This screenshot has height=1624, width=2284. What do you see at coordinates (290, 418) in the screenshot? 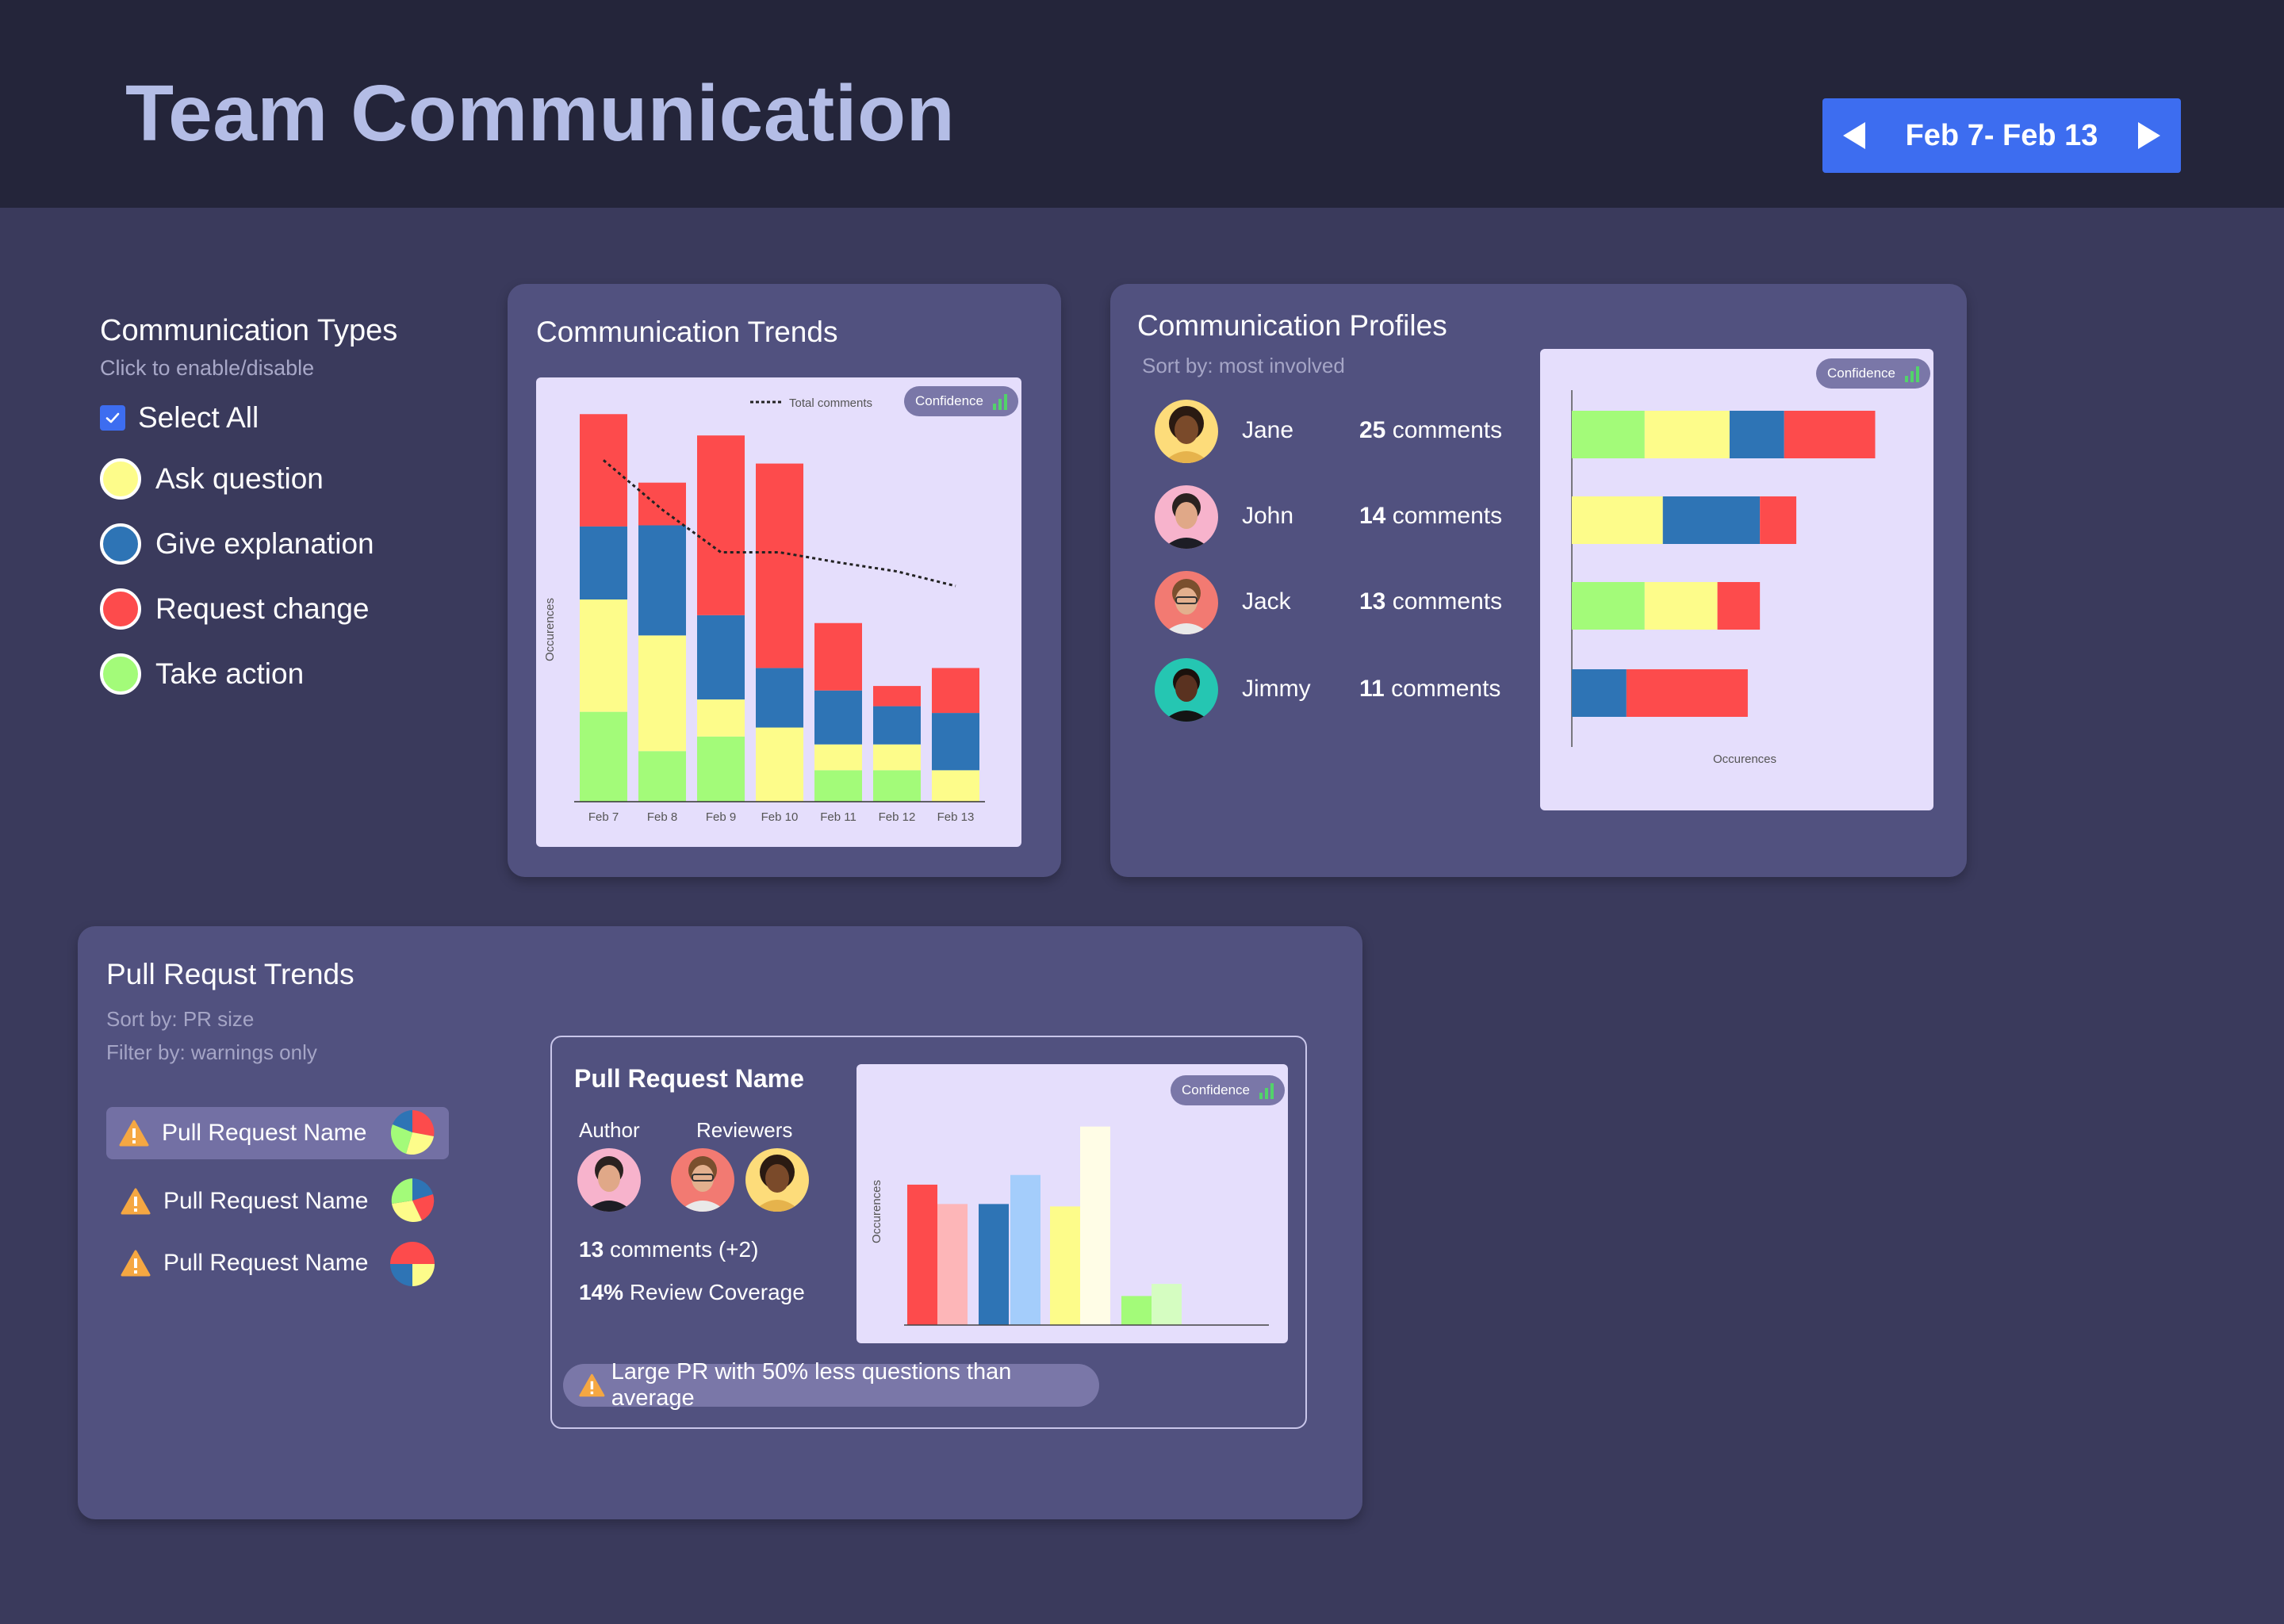
I see `select-all-toggle: Select All` at bounding box center [290, 418].